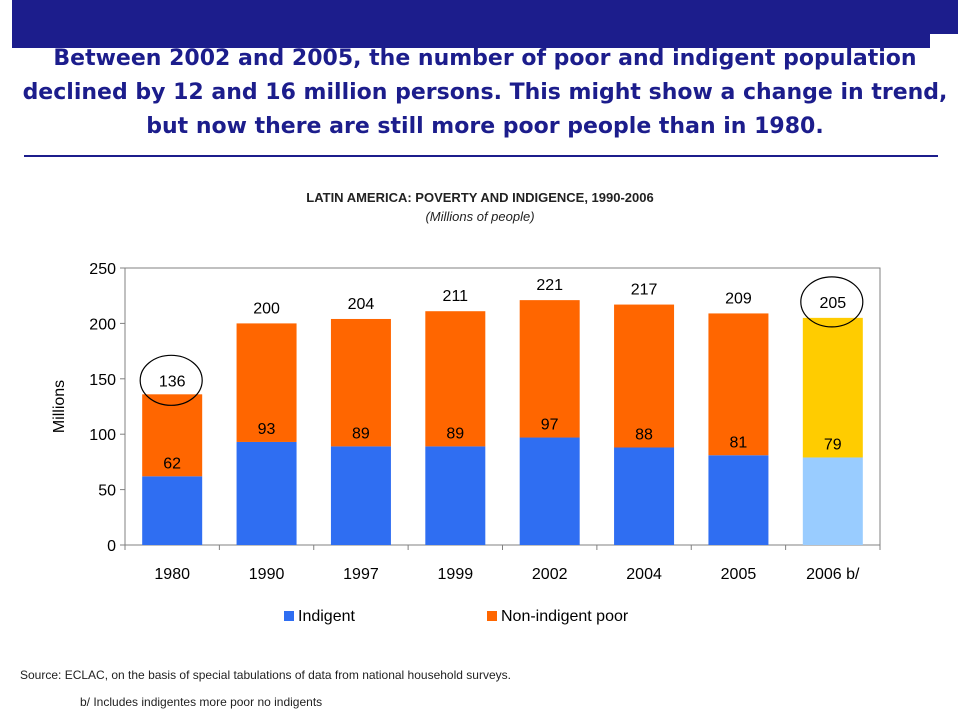 The image size is (960, 720). I want to click on legend-label-indigent: Indigent, so click(326, 616).